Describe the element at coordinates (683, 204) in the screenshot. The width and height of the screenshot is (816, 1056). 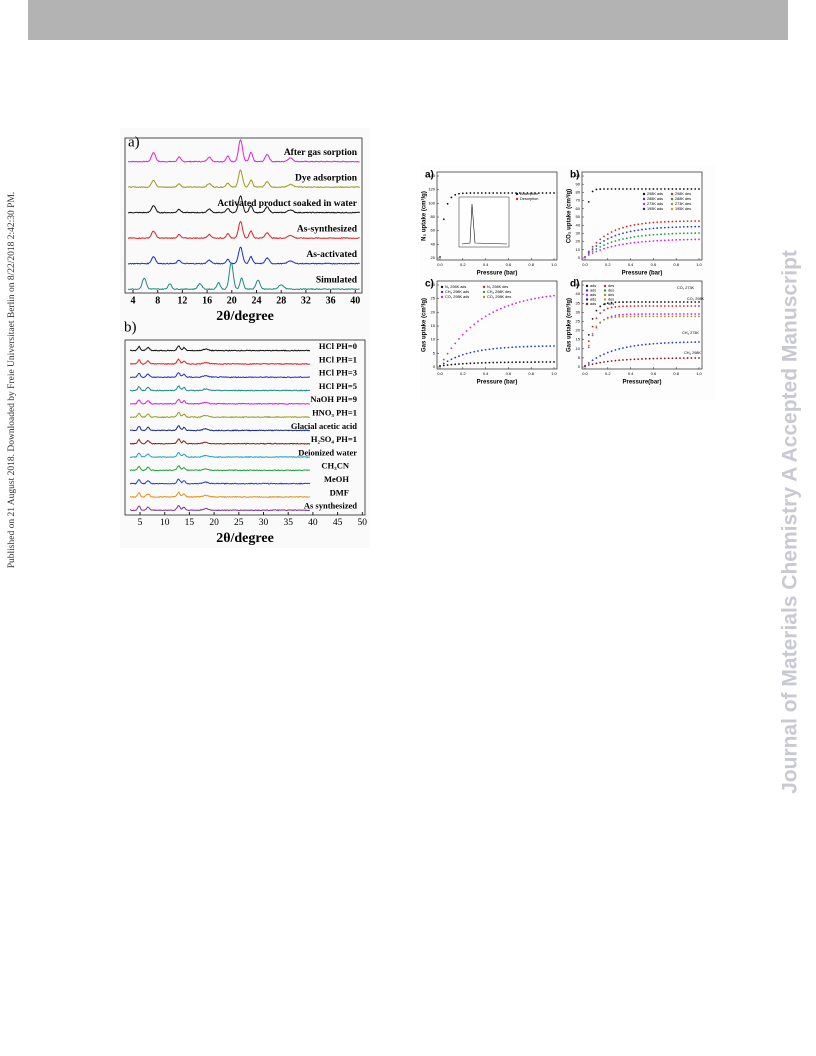
I see `legend-entry: 273K des` at that location.